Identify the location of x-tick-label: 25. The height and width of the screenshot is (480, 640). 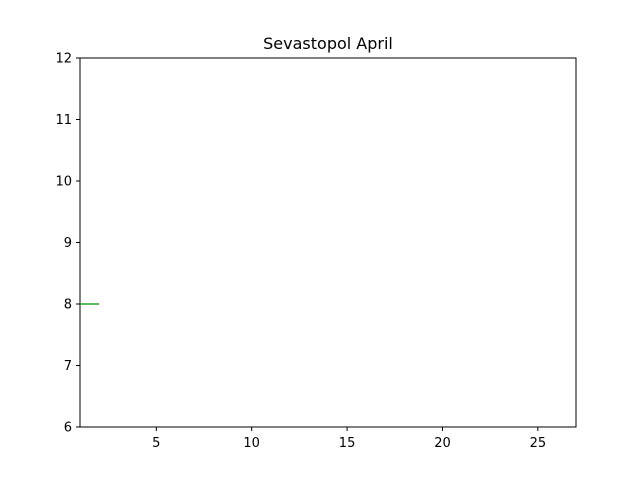
(538, 443).